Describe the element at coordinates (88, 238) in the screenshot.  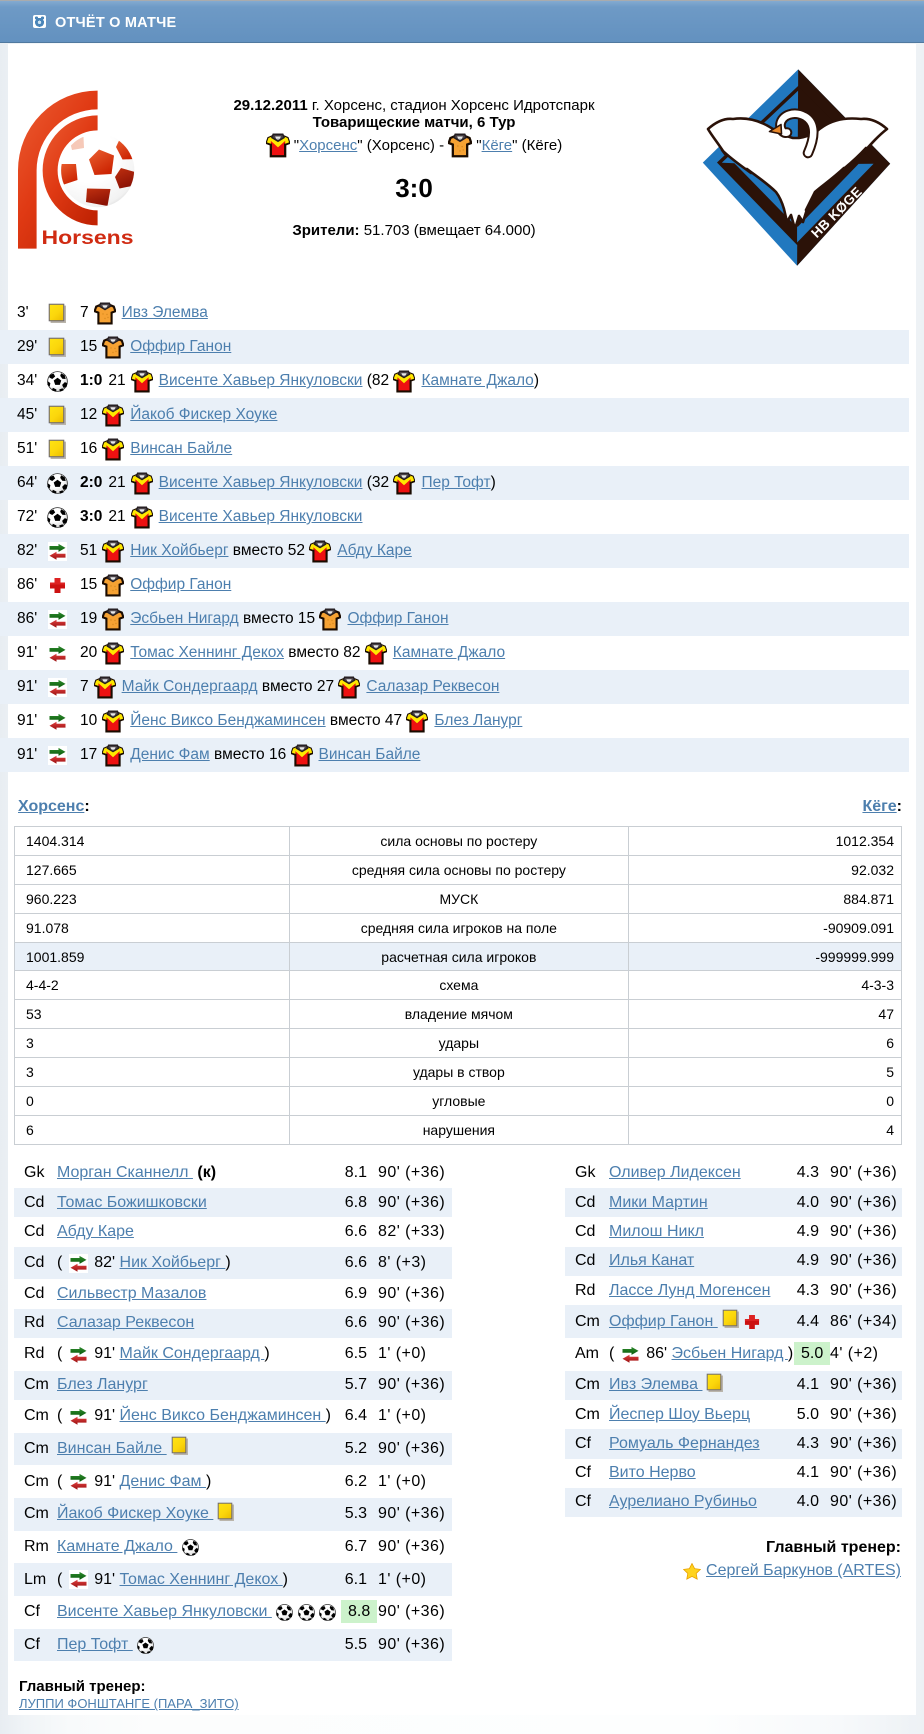
I see `svg-text: Horsens` at that location.